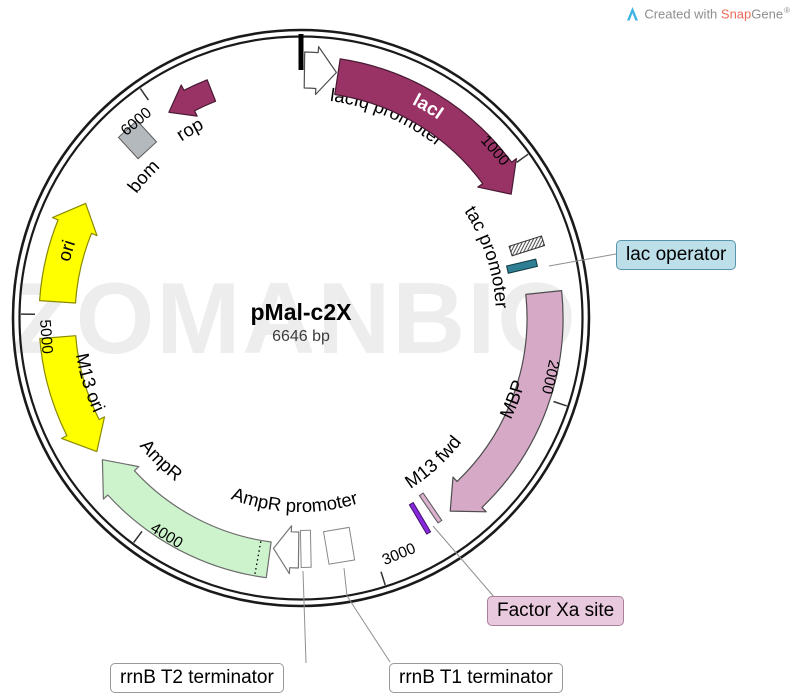 Image resolution: width=798 pixels, height=698 pixels. I want to click on tick-2000, so click(560, 403).